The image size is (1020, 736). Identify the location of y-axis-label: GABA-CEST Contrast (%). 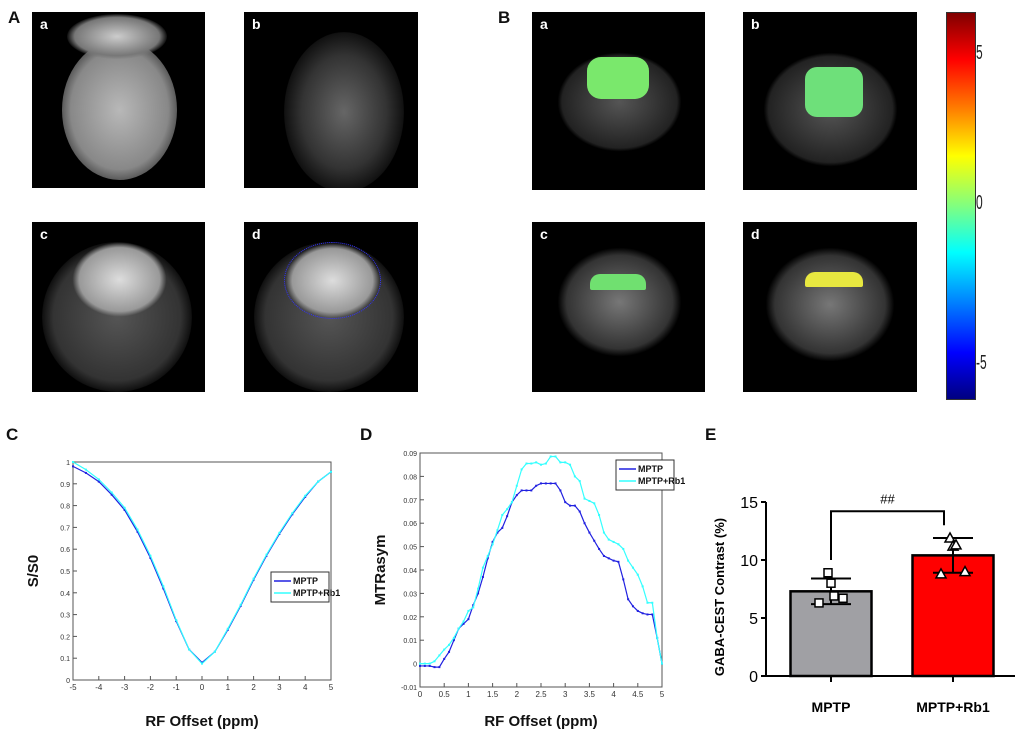
(719, 597).